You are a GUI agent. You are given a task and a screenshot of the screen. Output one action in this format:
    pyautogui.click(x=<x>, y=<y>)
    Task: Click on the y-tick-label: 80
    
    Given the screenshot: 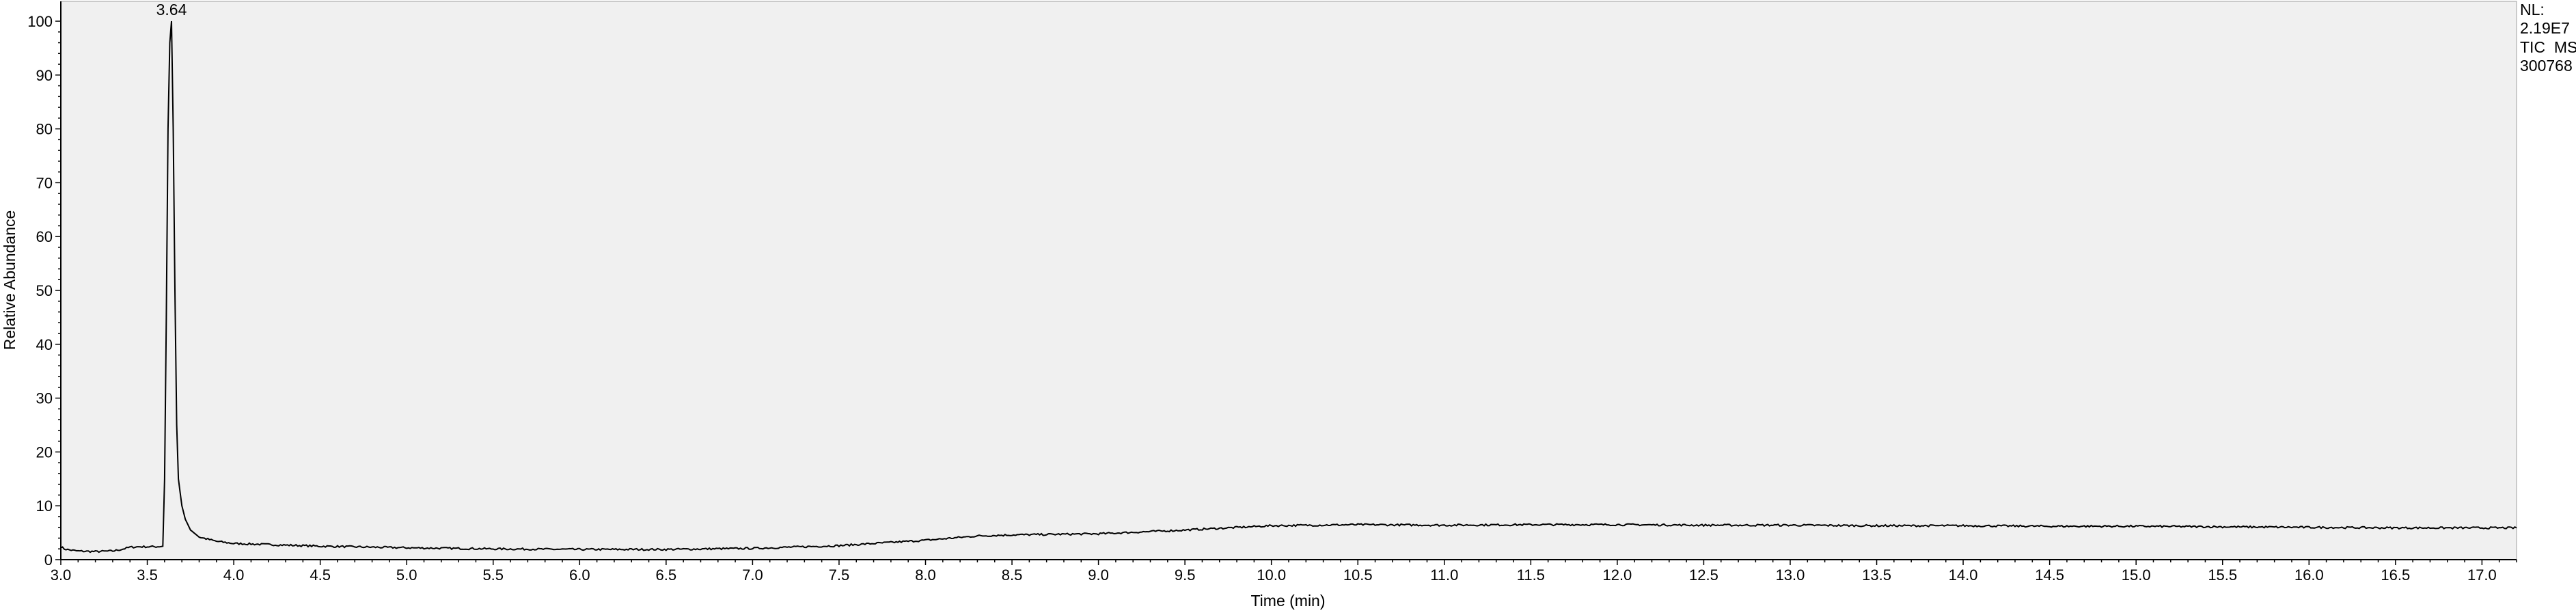 What is the action you would take?
    pyautogui.click(x=44, y=129)
    